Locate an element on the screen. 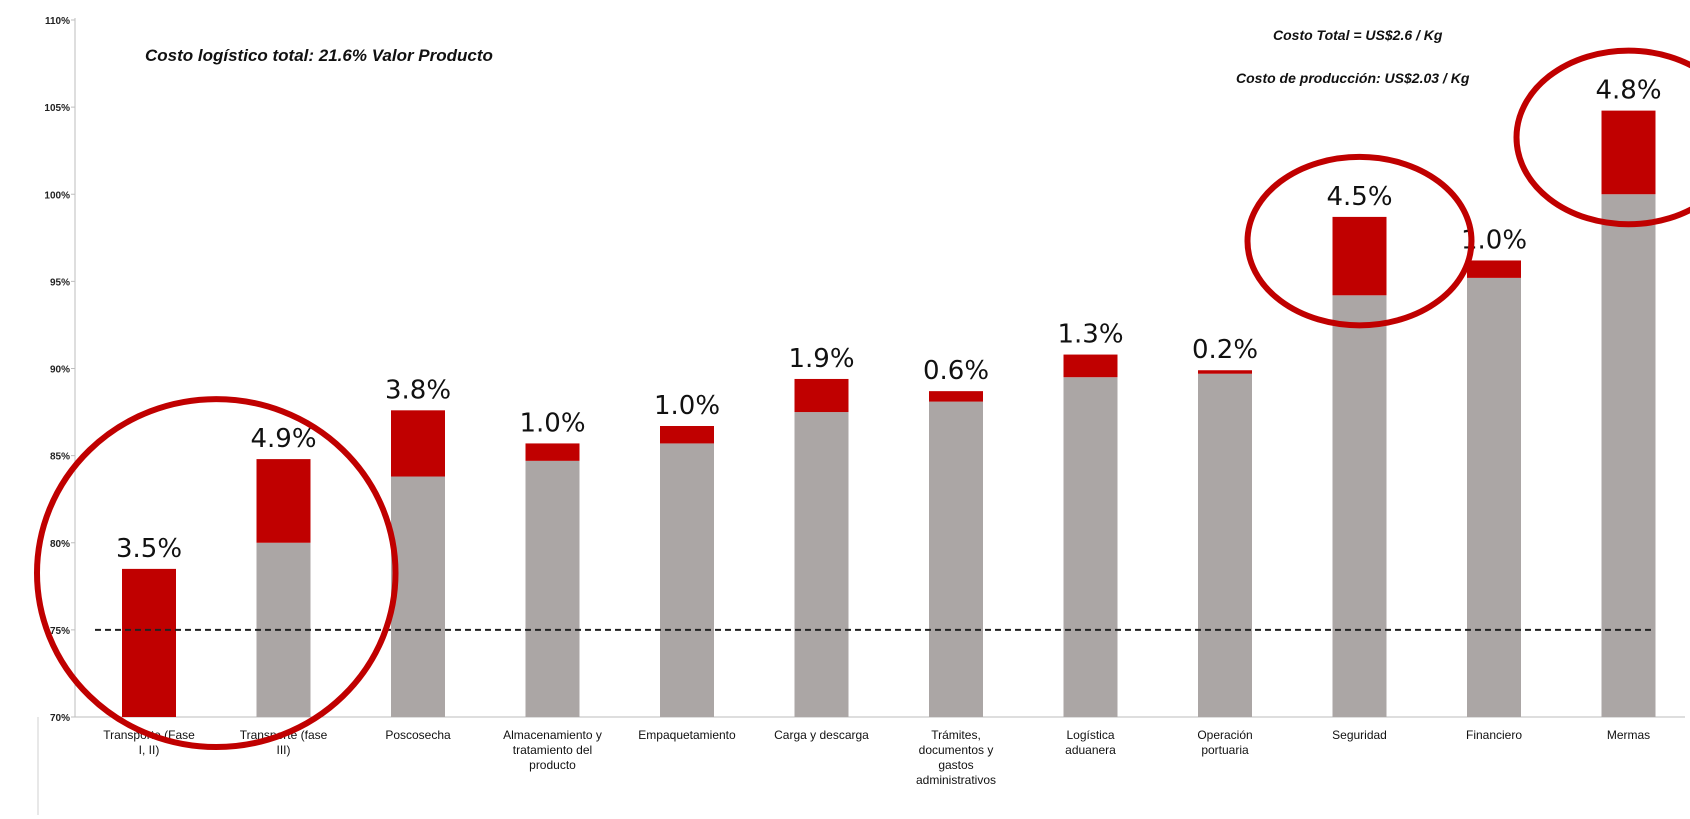 The image size is (1690, 819). data-label: 4.8% is located at coordinates (1628, 91).